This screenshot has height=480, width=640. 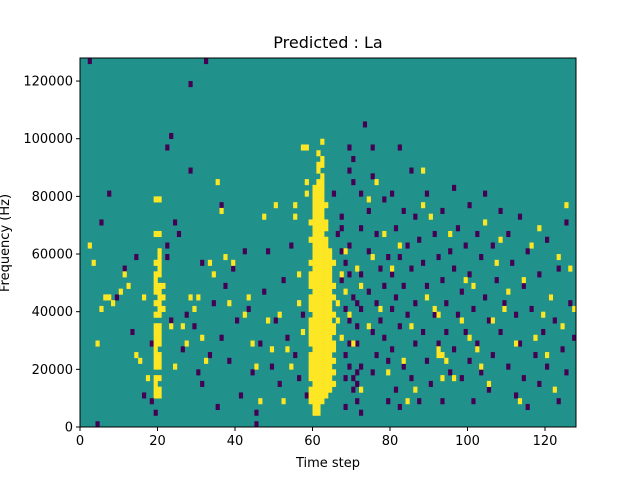 What do you see at coordinates (51, 255) in the screenshot?
I see `y-axis: 0 20000 40000 60000 80000 100000 120000` at bounding box center [51, 255].